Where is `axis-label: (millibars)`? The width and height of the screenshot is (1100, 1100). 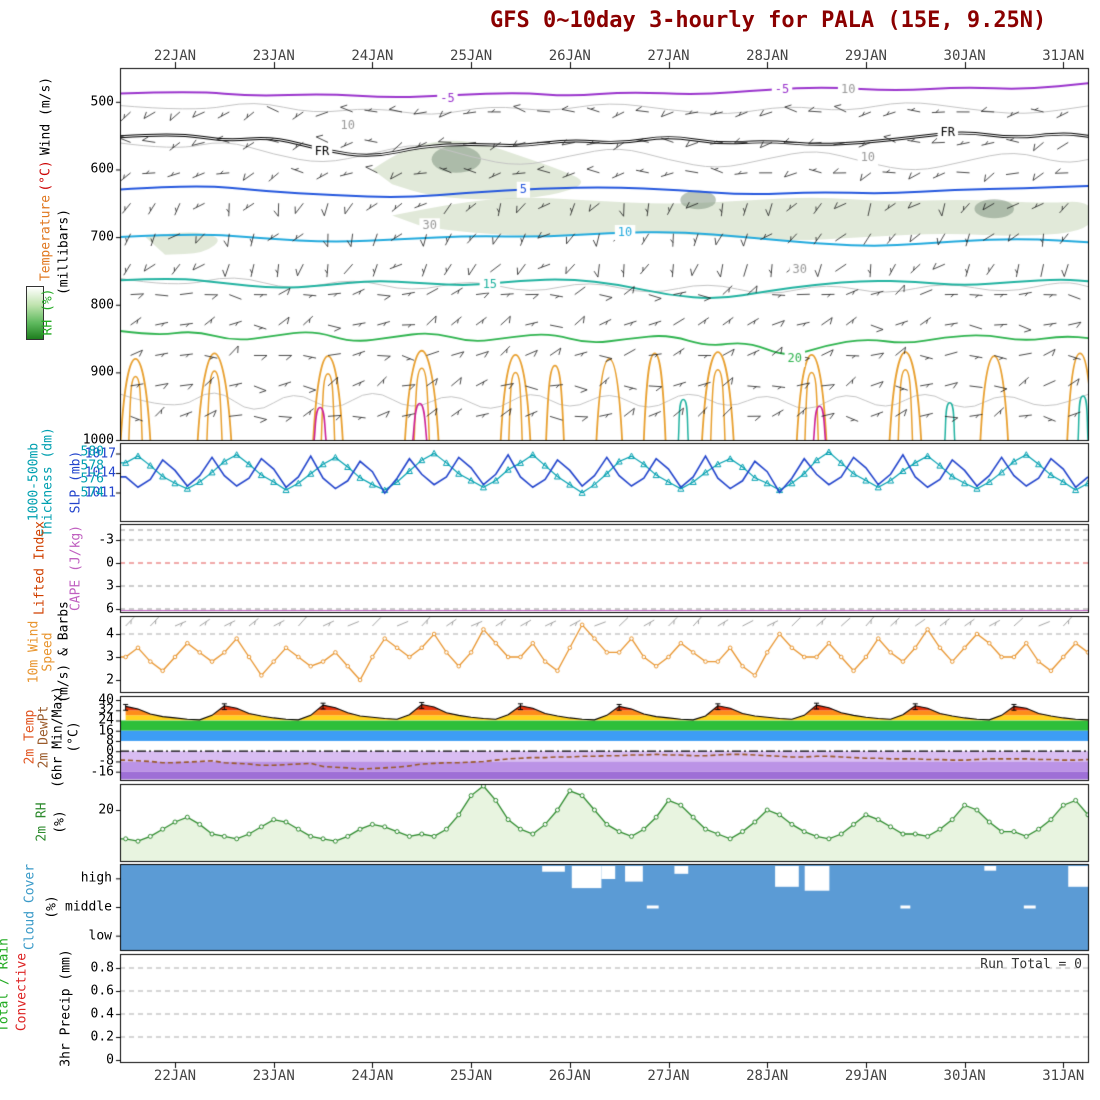
axis-label: (millibars) is located at coordinates (64, 252).